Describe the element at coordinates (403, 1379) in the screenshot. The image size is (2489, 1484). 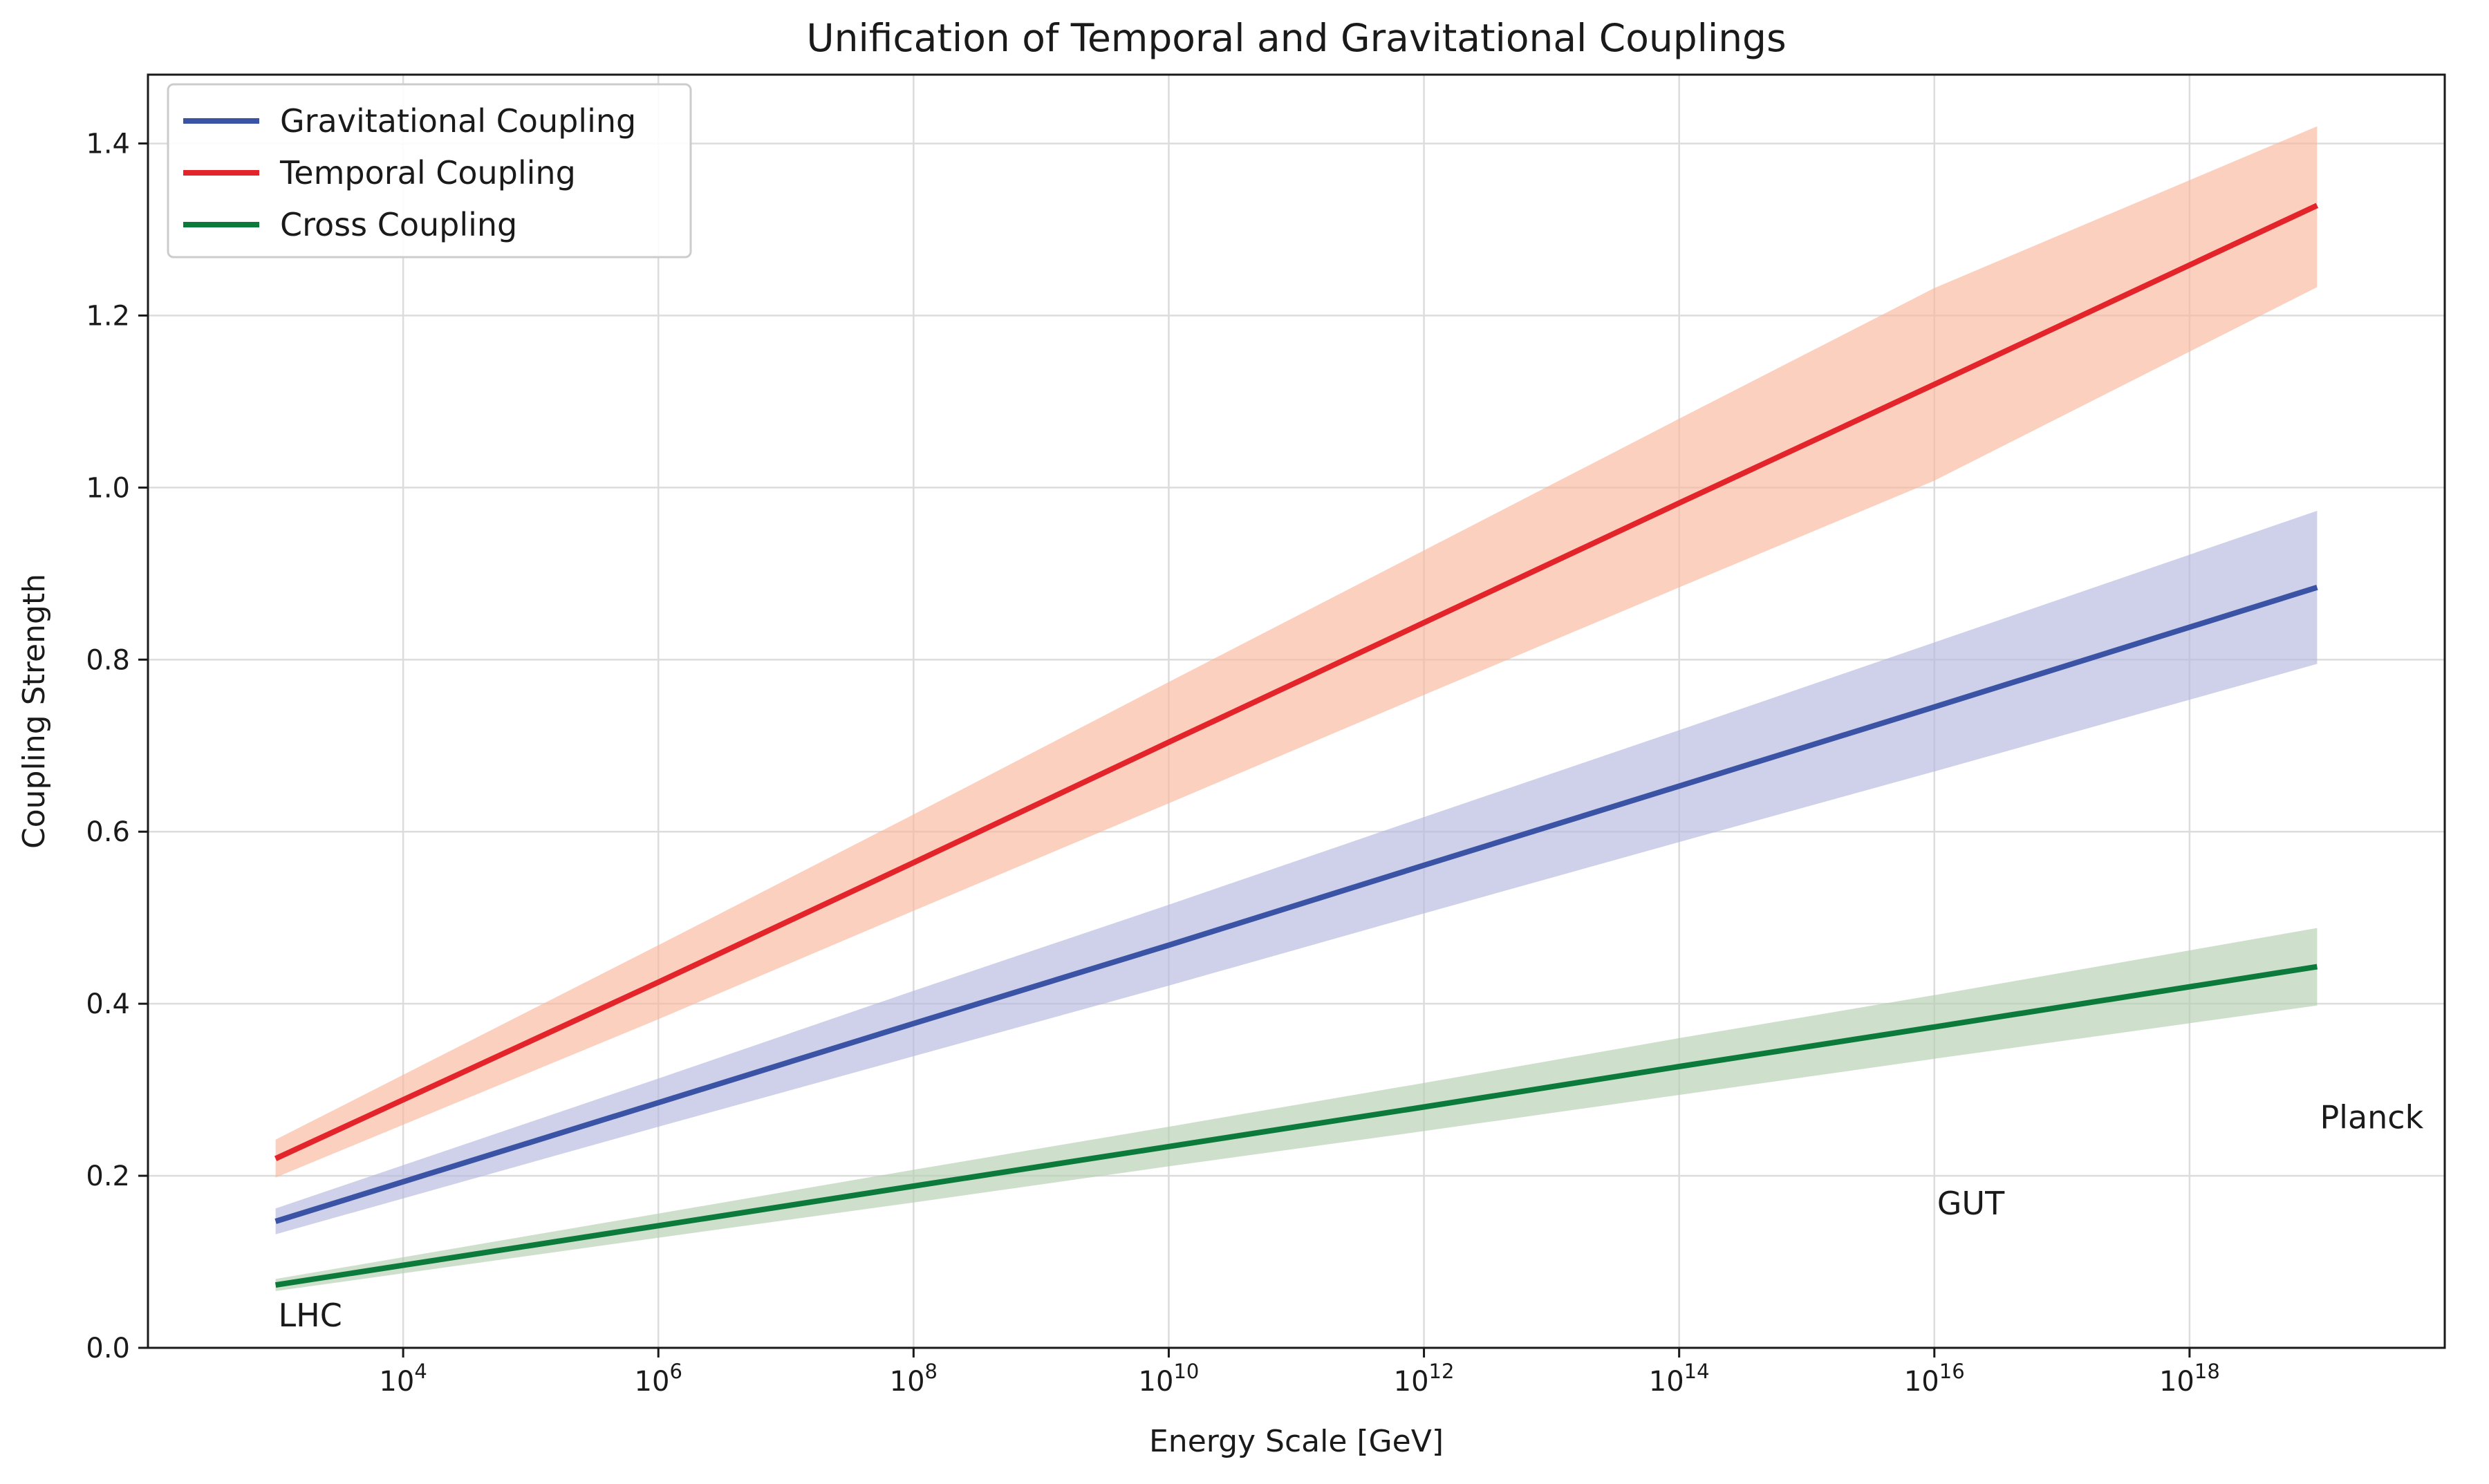
I see `x-tick-label: 10⁴` at that location.